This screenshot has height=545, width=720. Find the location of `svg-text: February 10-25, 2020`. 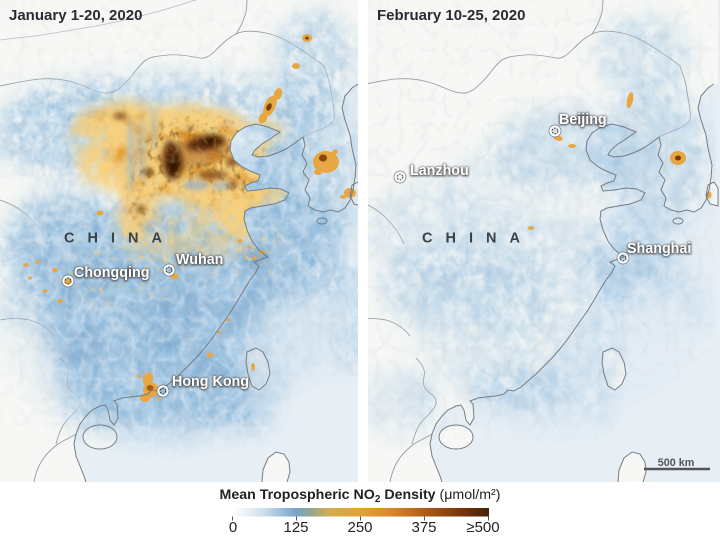

svg-text: February 10-25, 2020 is located at coordinates (451, 15).